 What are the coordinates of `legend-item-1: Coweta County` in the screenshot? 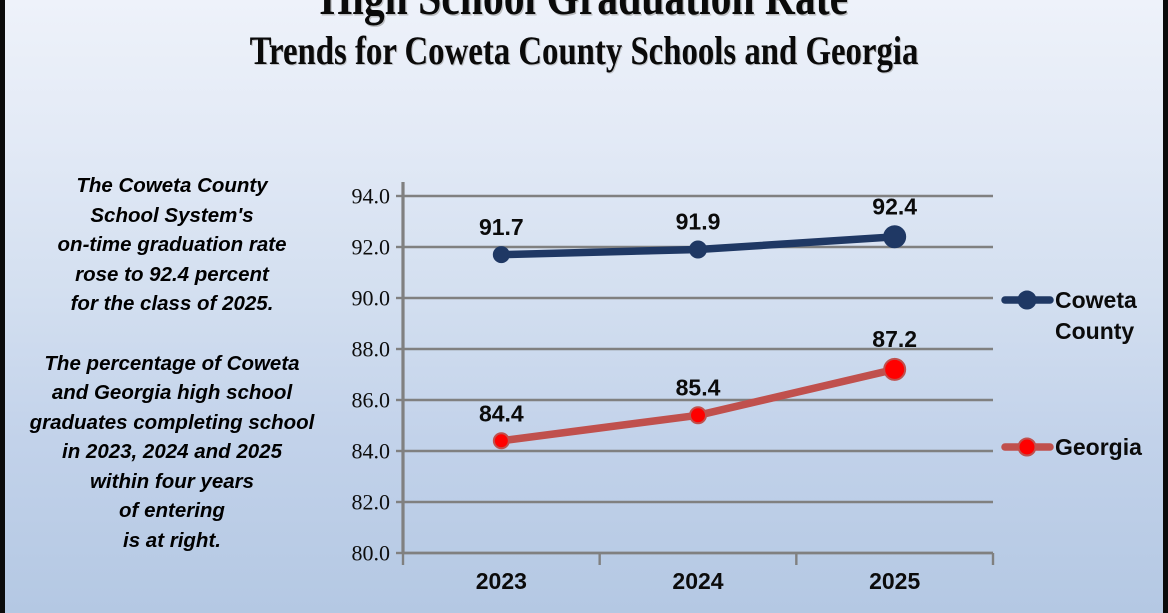 It's located at (1069, 315).